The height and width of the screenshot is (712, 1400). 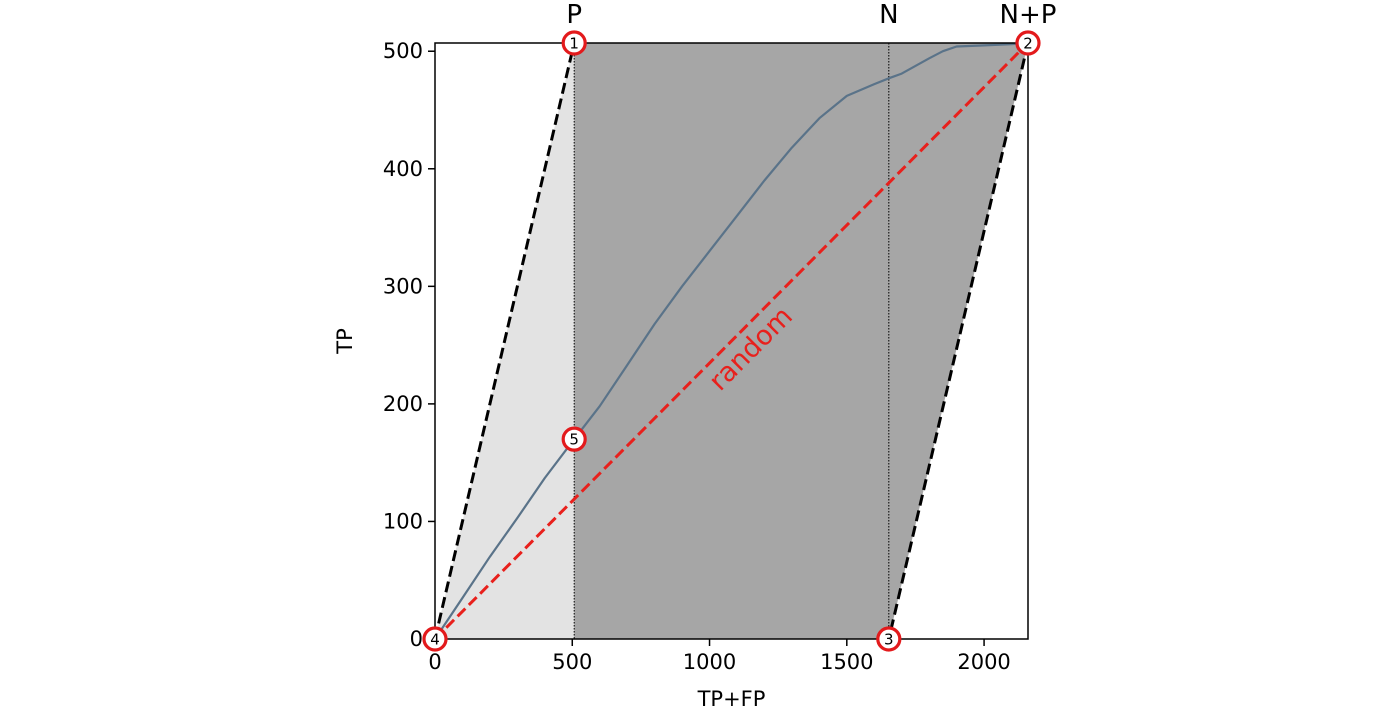 I want to click on x-tick-label-2000: 2000, so click(x=983, y=662).